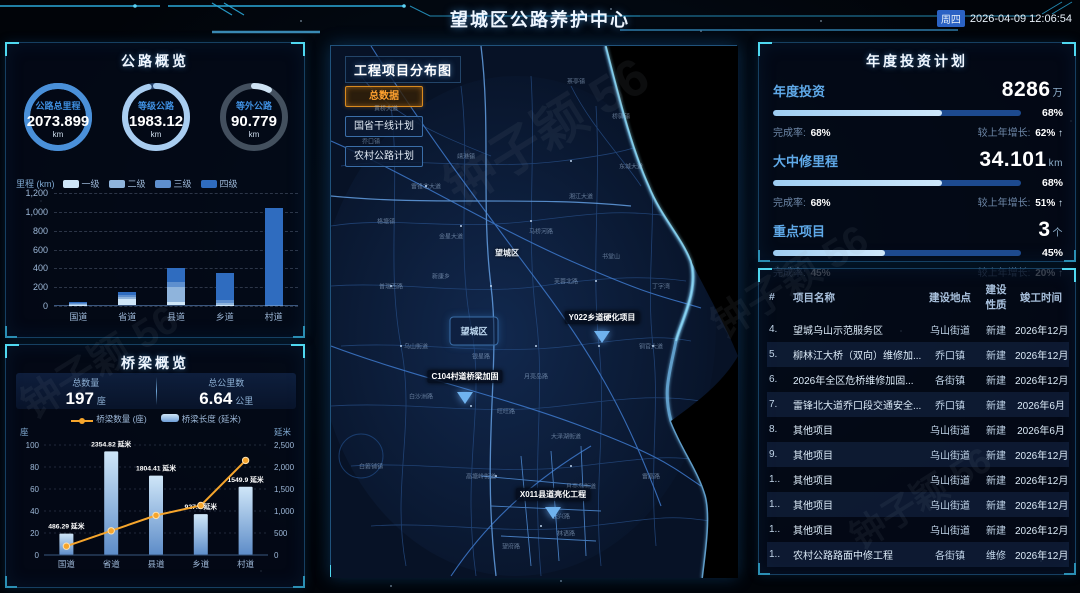 Image resolution: width=1080 pixels, height=593 pixels. What do you see at coordinates (1057, 93) in the screenshot?
I see `investment-item-unit: 万` at bounding box center [1057, 93].